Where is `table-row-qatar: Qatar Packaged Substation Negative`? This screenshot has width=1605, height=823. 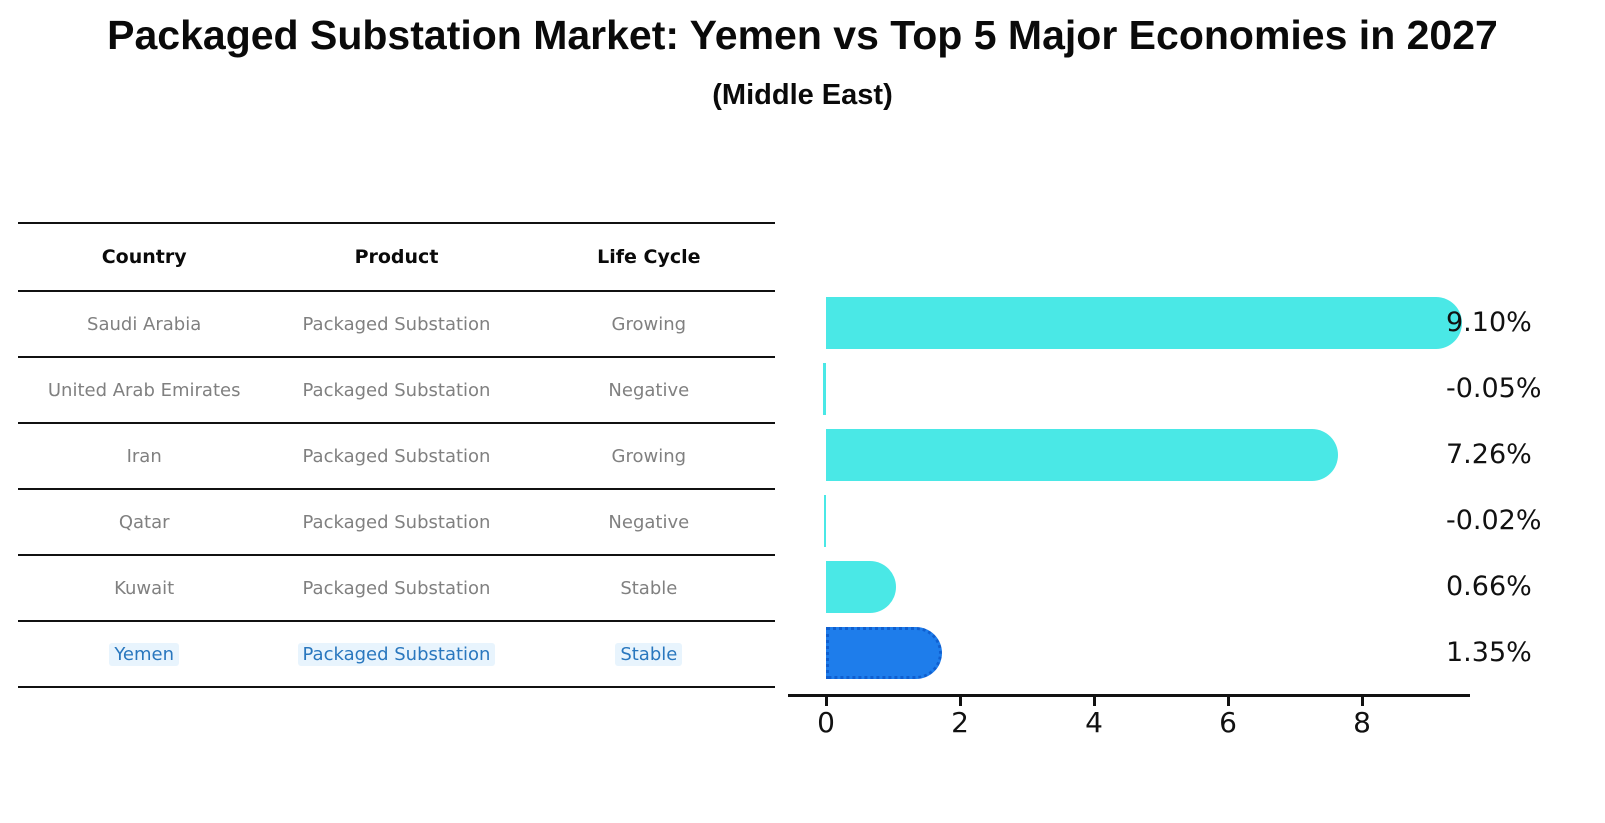 table-row-qatar: Qatar Packaged Substation Negative is located at coordinates (396, 523).